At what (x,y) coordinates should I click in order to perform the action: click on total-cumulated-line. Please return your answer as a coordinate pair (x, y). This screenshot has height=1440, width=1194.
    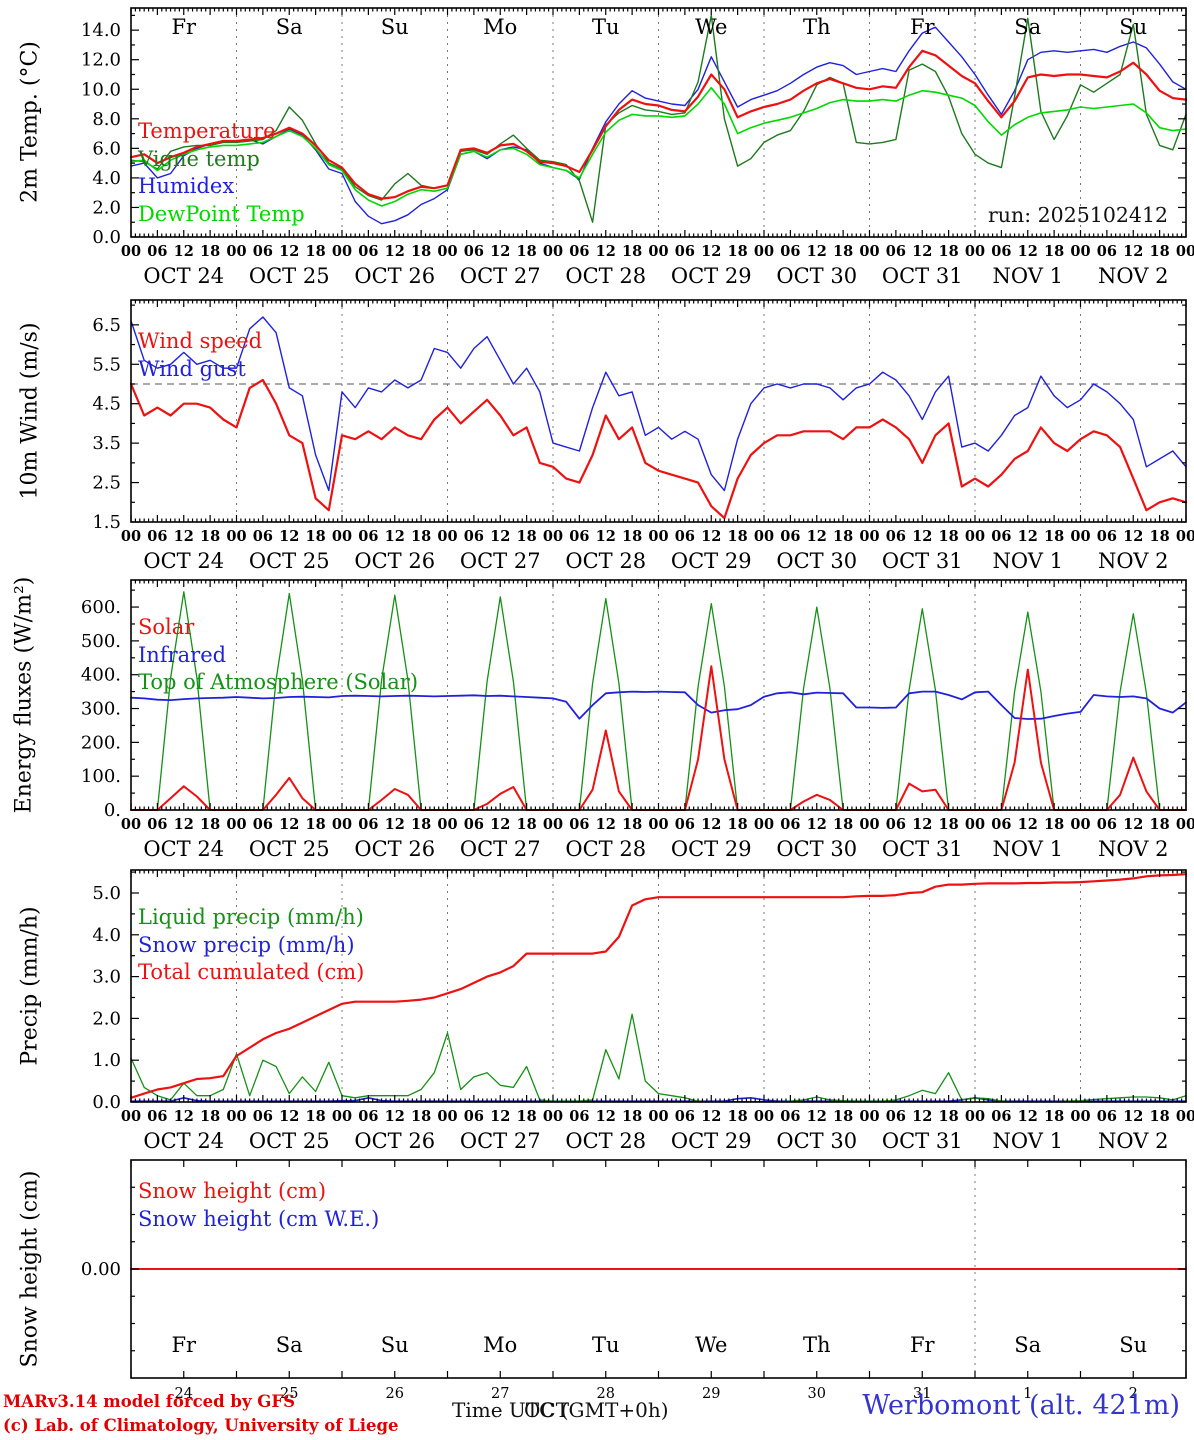
    Looking at the image, I should click on (658, 986).